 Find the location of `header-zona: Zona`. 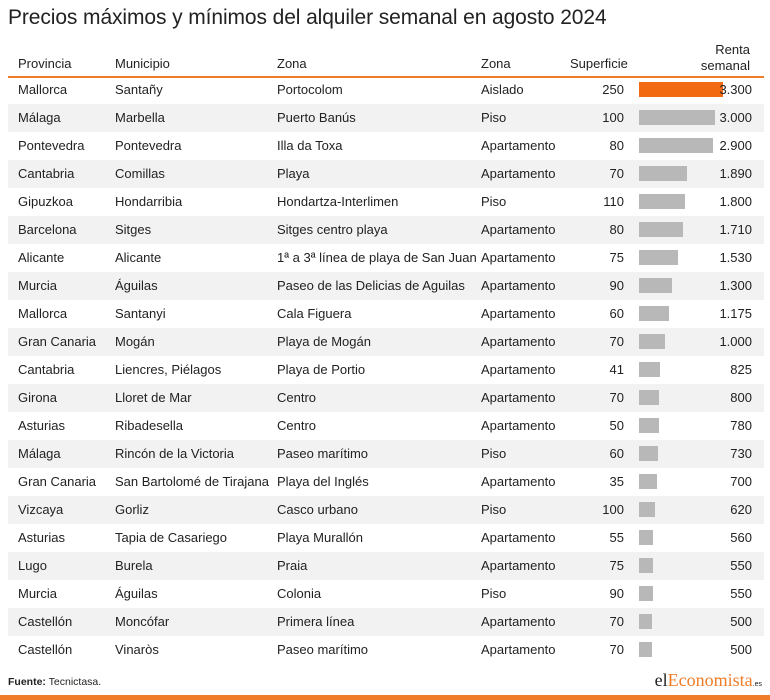

header-zona: Zona is located at coordinates (292, 63).